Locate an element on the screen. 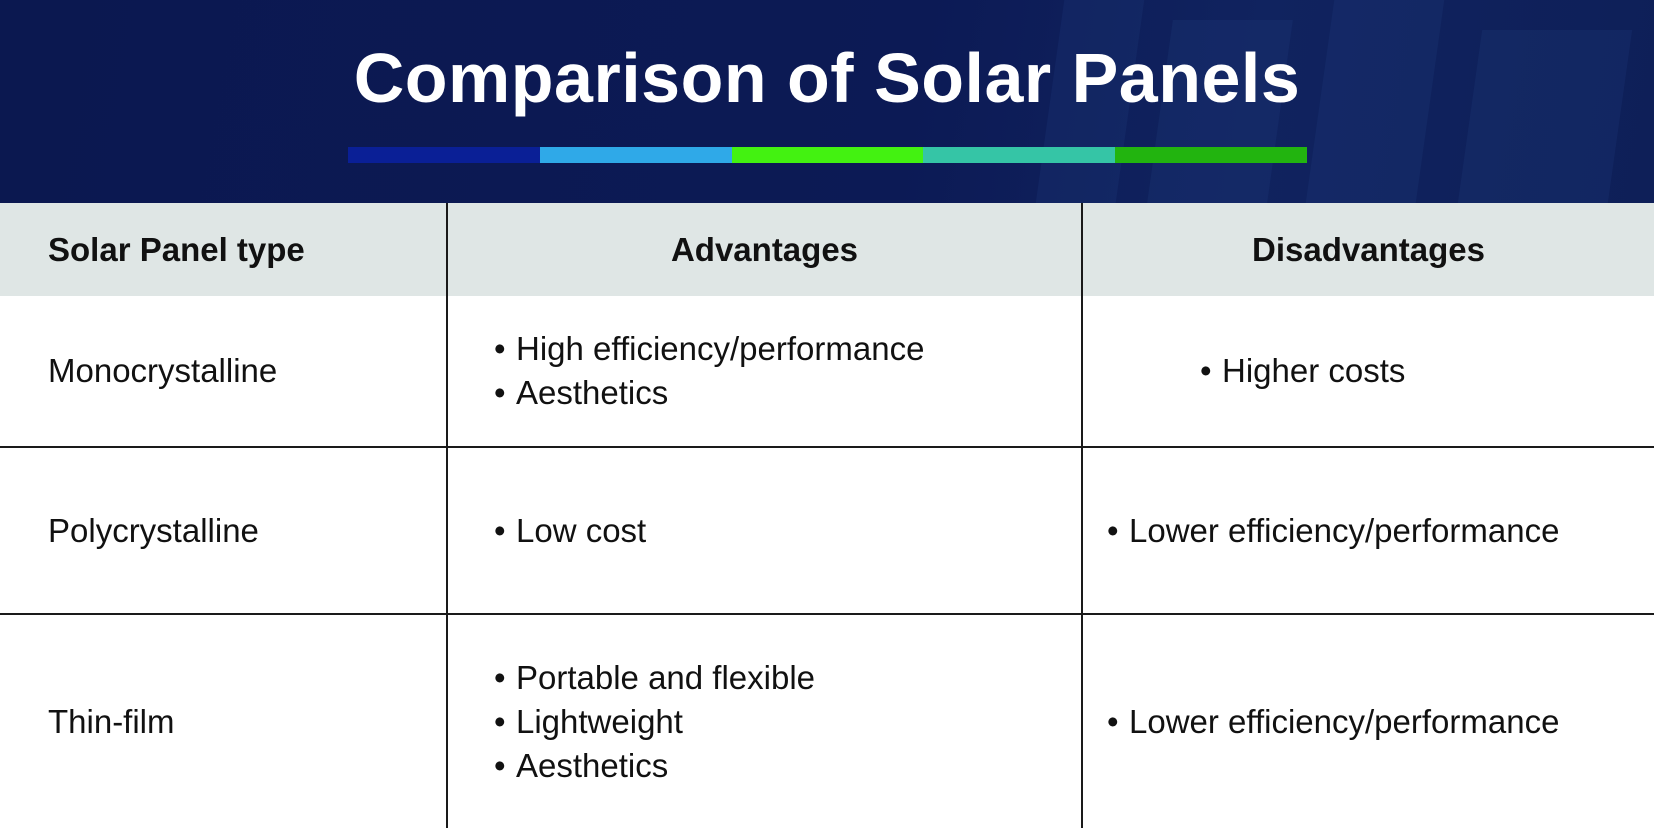  header-advantages: Advantages is located at coordinates (765, 249).